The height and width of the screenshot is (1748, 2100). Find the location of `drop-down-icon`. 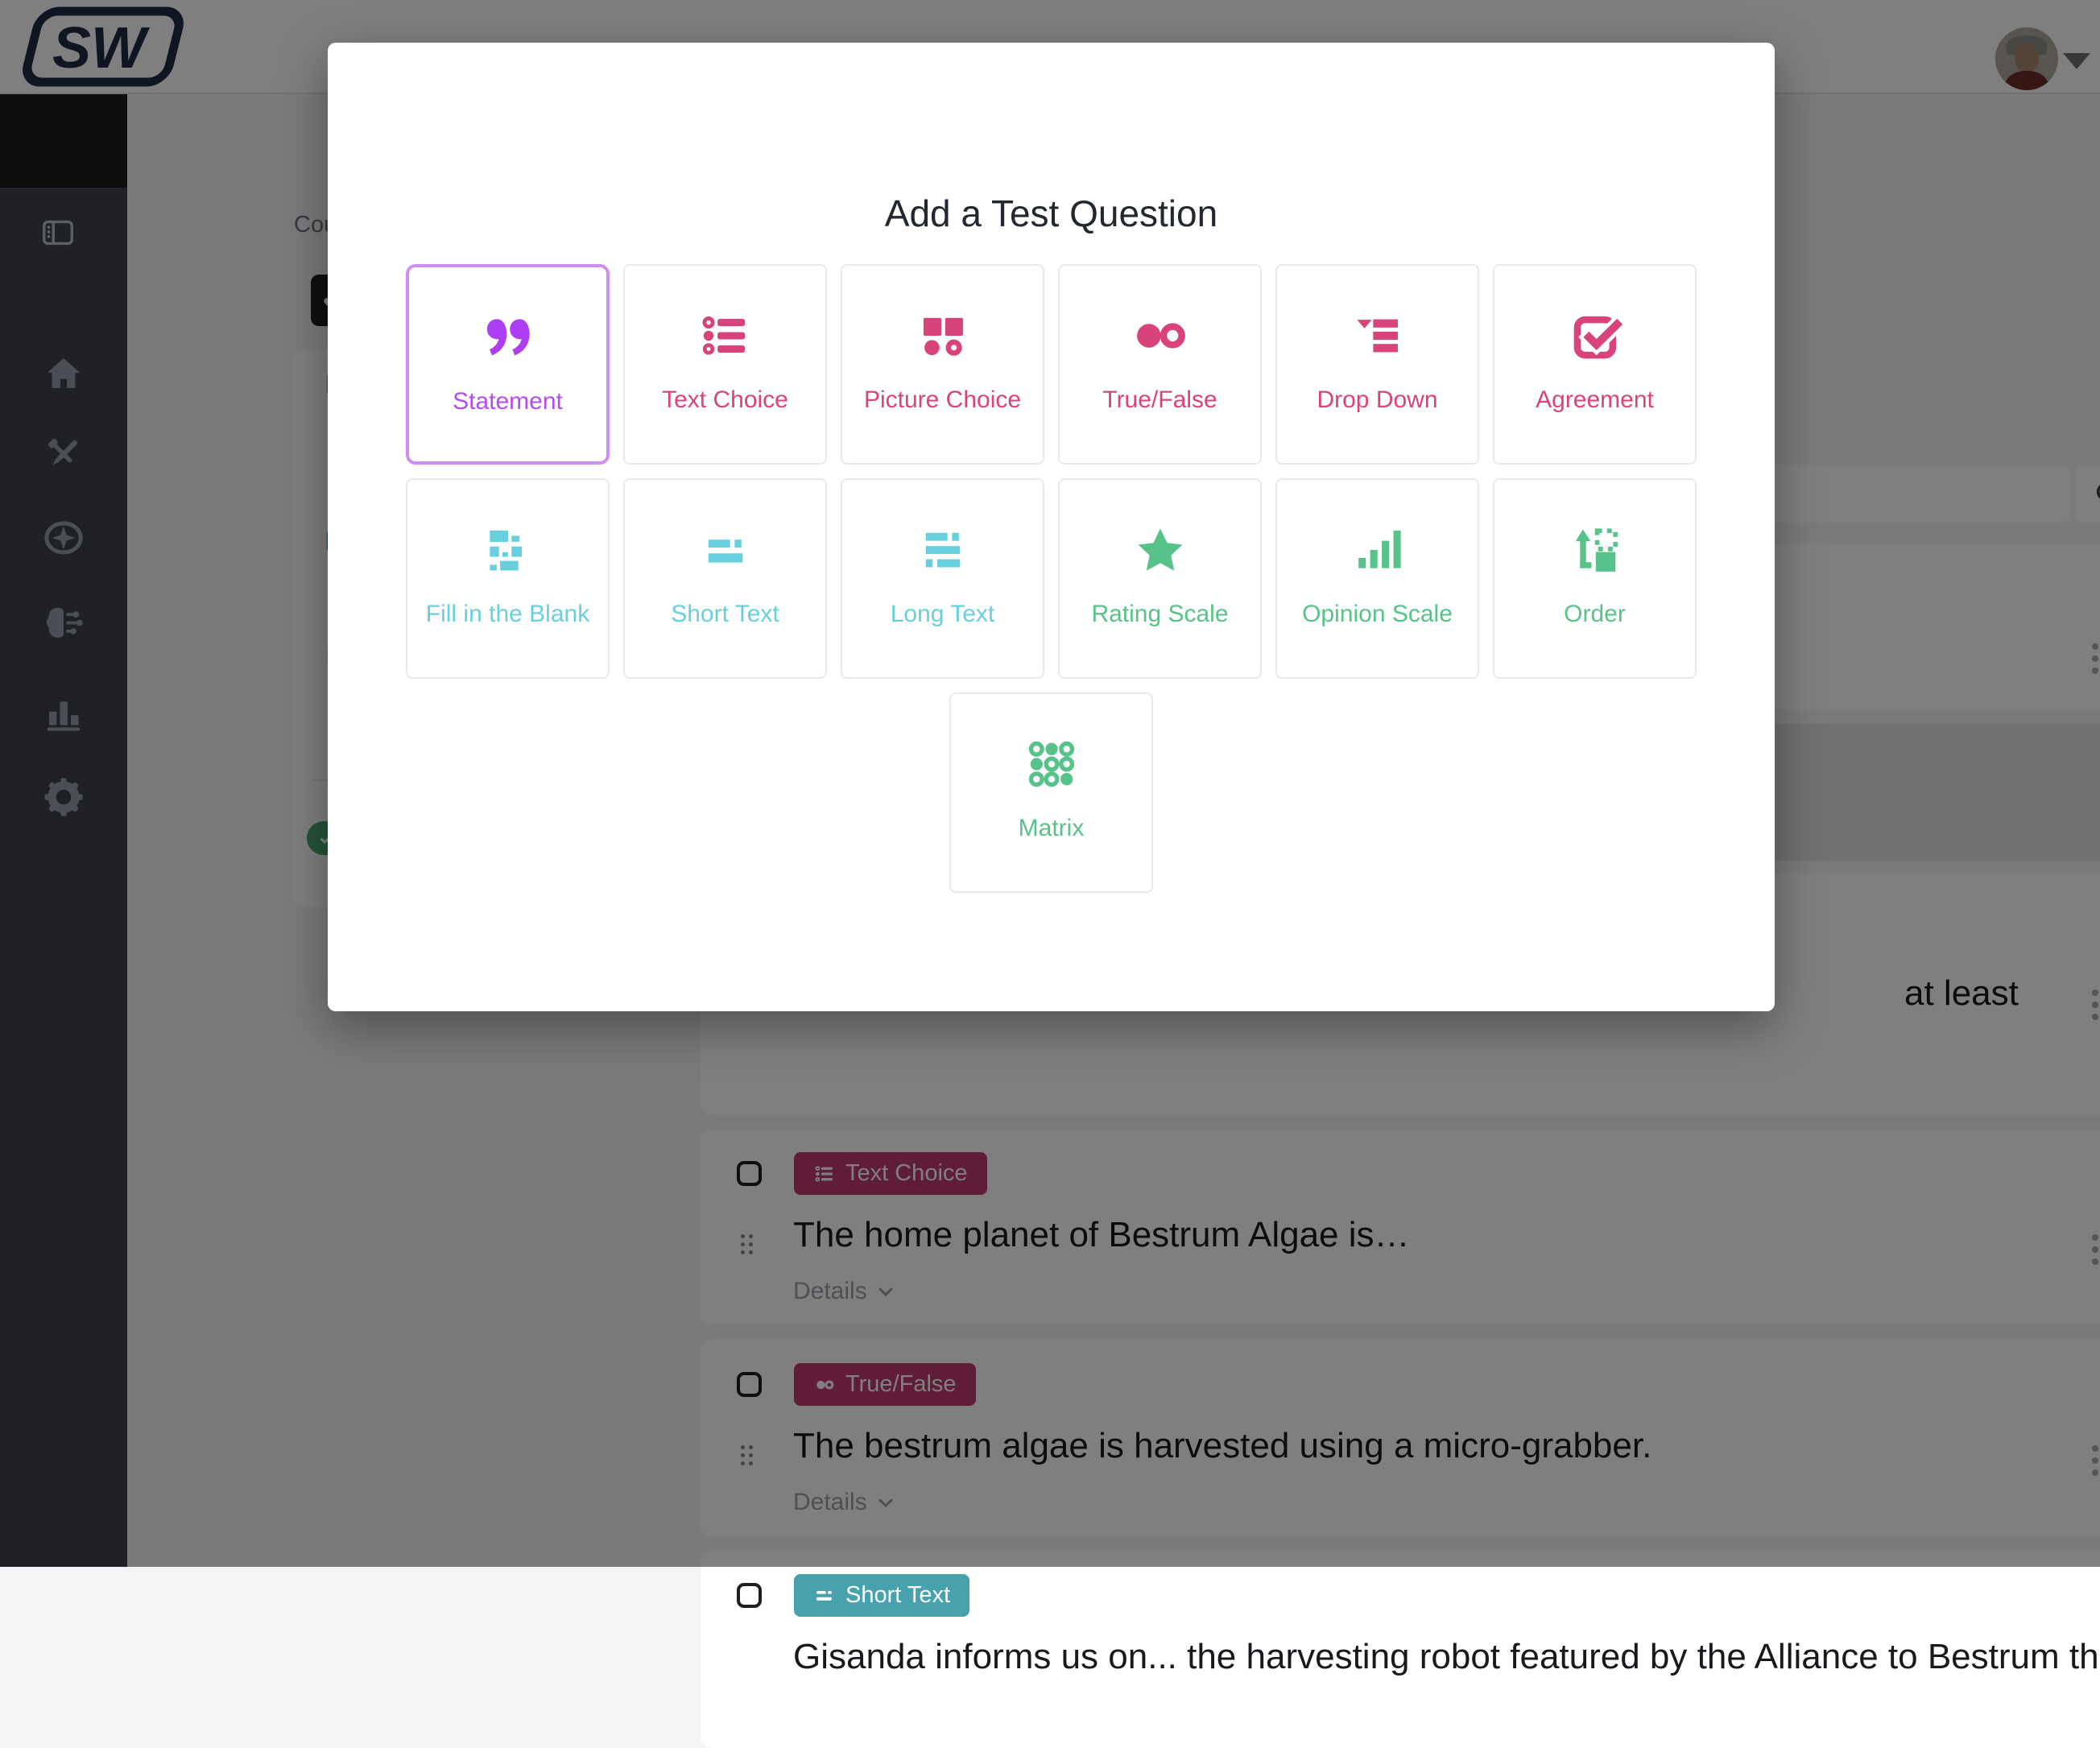

drop-down-icon is located at coordinates (1377, 336).